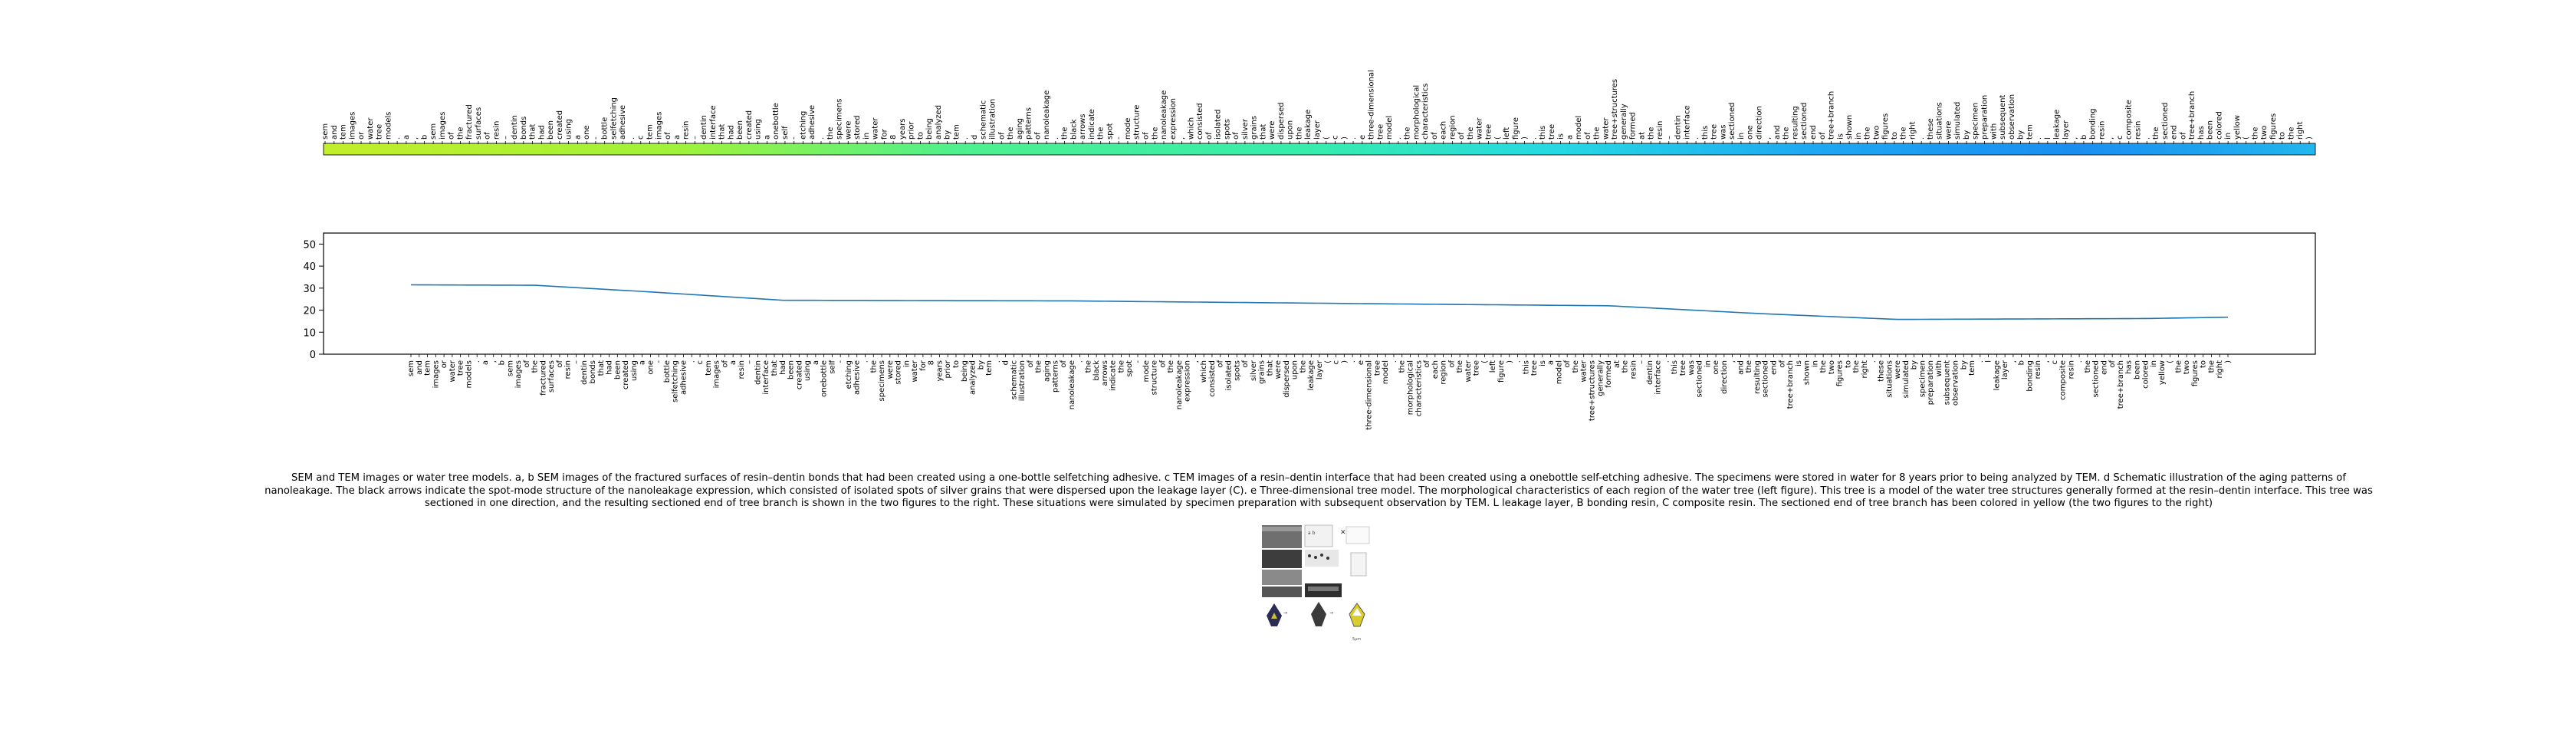  Describe the element at coordinates (791, 370) in the screenshot. I see `x-tick-label: been` at that location.